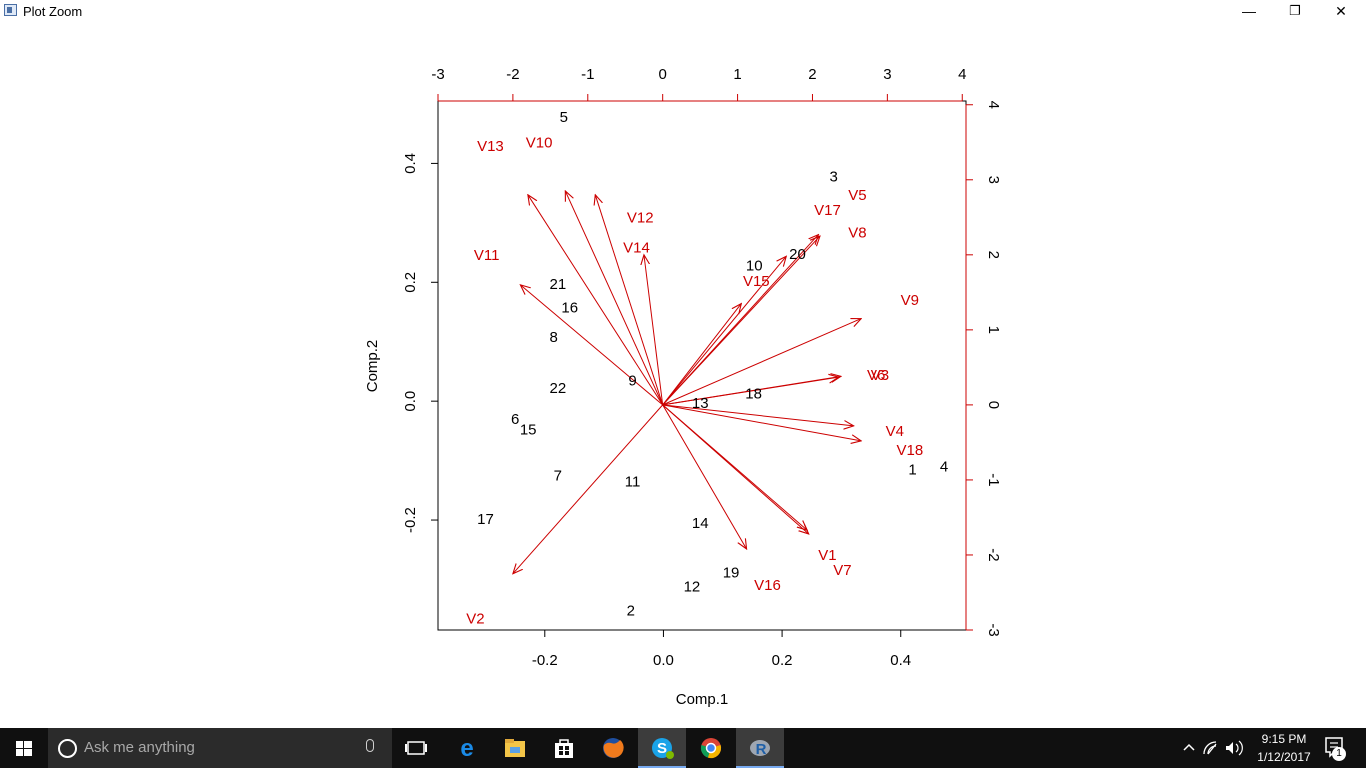  Describe the element at coordinates (557, 388) in the screenshot. I see `point-label: 22` at that location.